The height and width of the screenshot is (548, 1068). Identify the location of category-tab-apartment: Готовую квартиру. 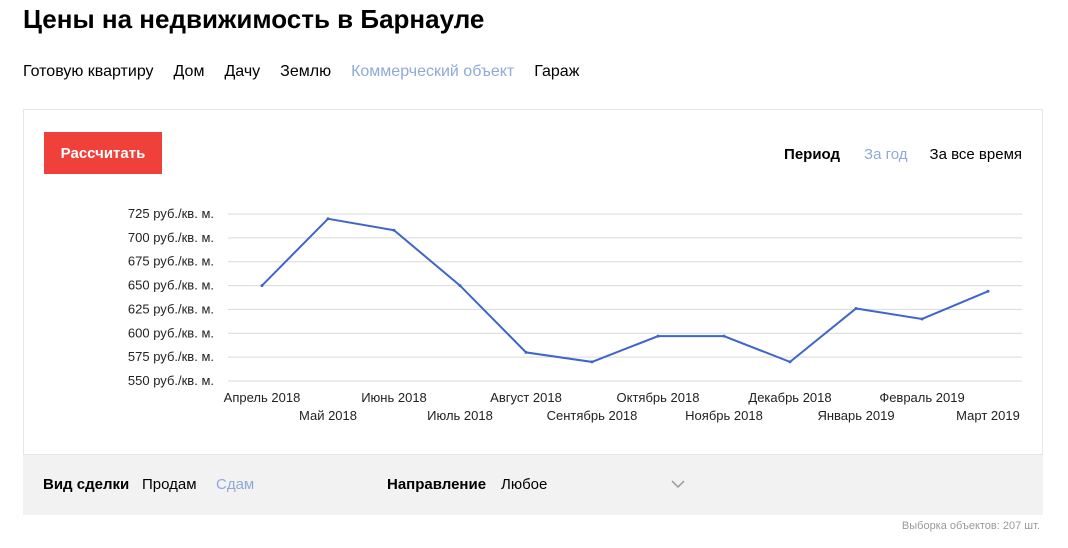
(88, 71).